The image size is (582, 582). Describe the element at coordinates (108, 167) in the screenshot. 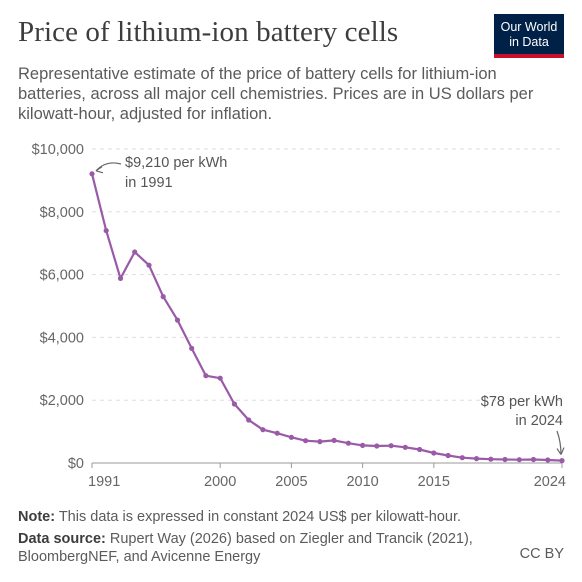

I see `annotation-start-arrow` at that location.